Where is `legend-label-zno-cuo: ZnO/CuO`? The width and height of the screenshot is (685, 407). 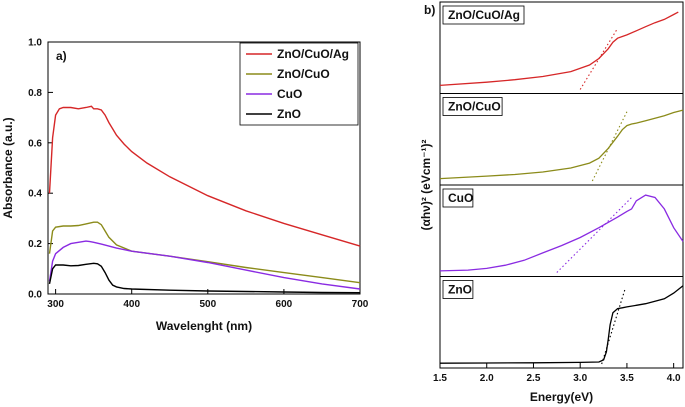 legend-label-zno-cuo: ZnO/CuO is located at coordinates (303, 74).